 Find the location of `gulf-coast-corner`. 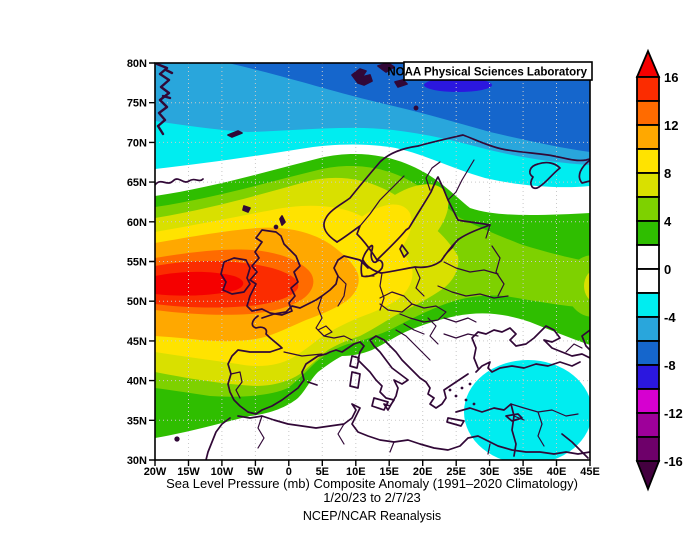

gulf-coast-corner is located at coordinates (575, 446).